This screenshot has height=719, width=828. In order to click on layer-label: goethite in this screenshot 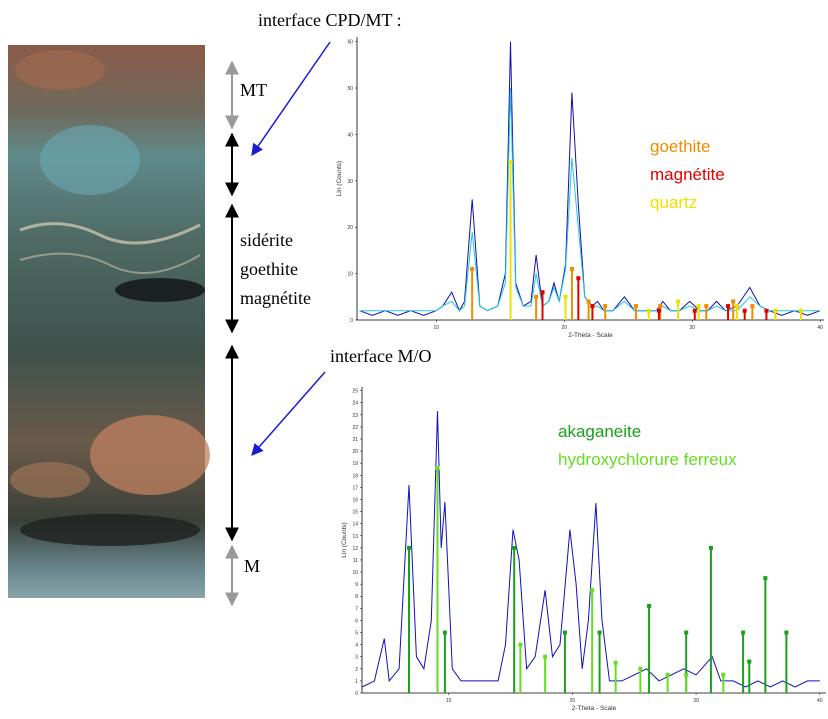, I will do `click(269, 269)`.